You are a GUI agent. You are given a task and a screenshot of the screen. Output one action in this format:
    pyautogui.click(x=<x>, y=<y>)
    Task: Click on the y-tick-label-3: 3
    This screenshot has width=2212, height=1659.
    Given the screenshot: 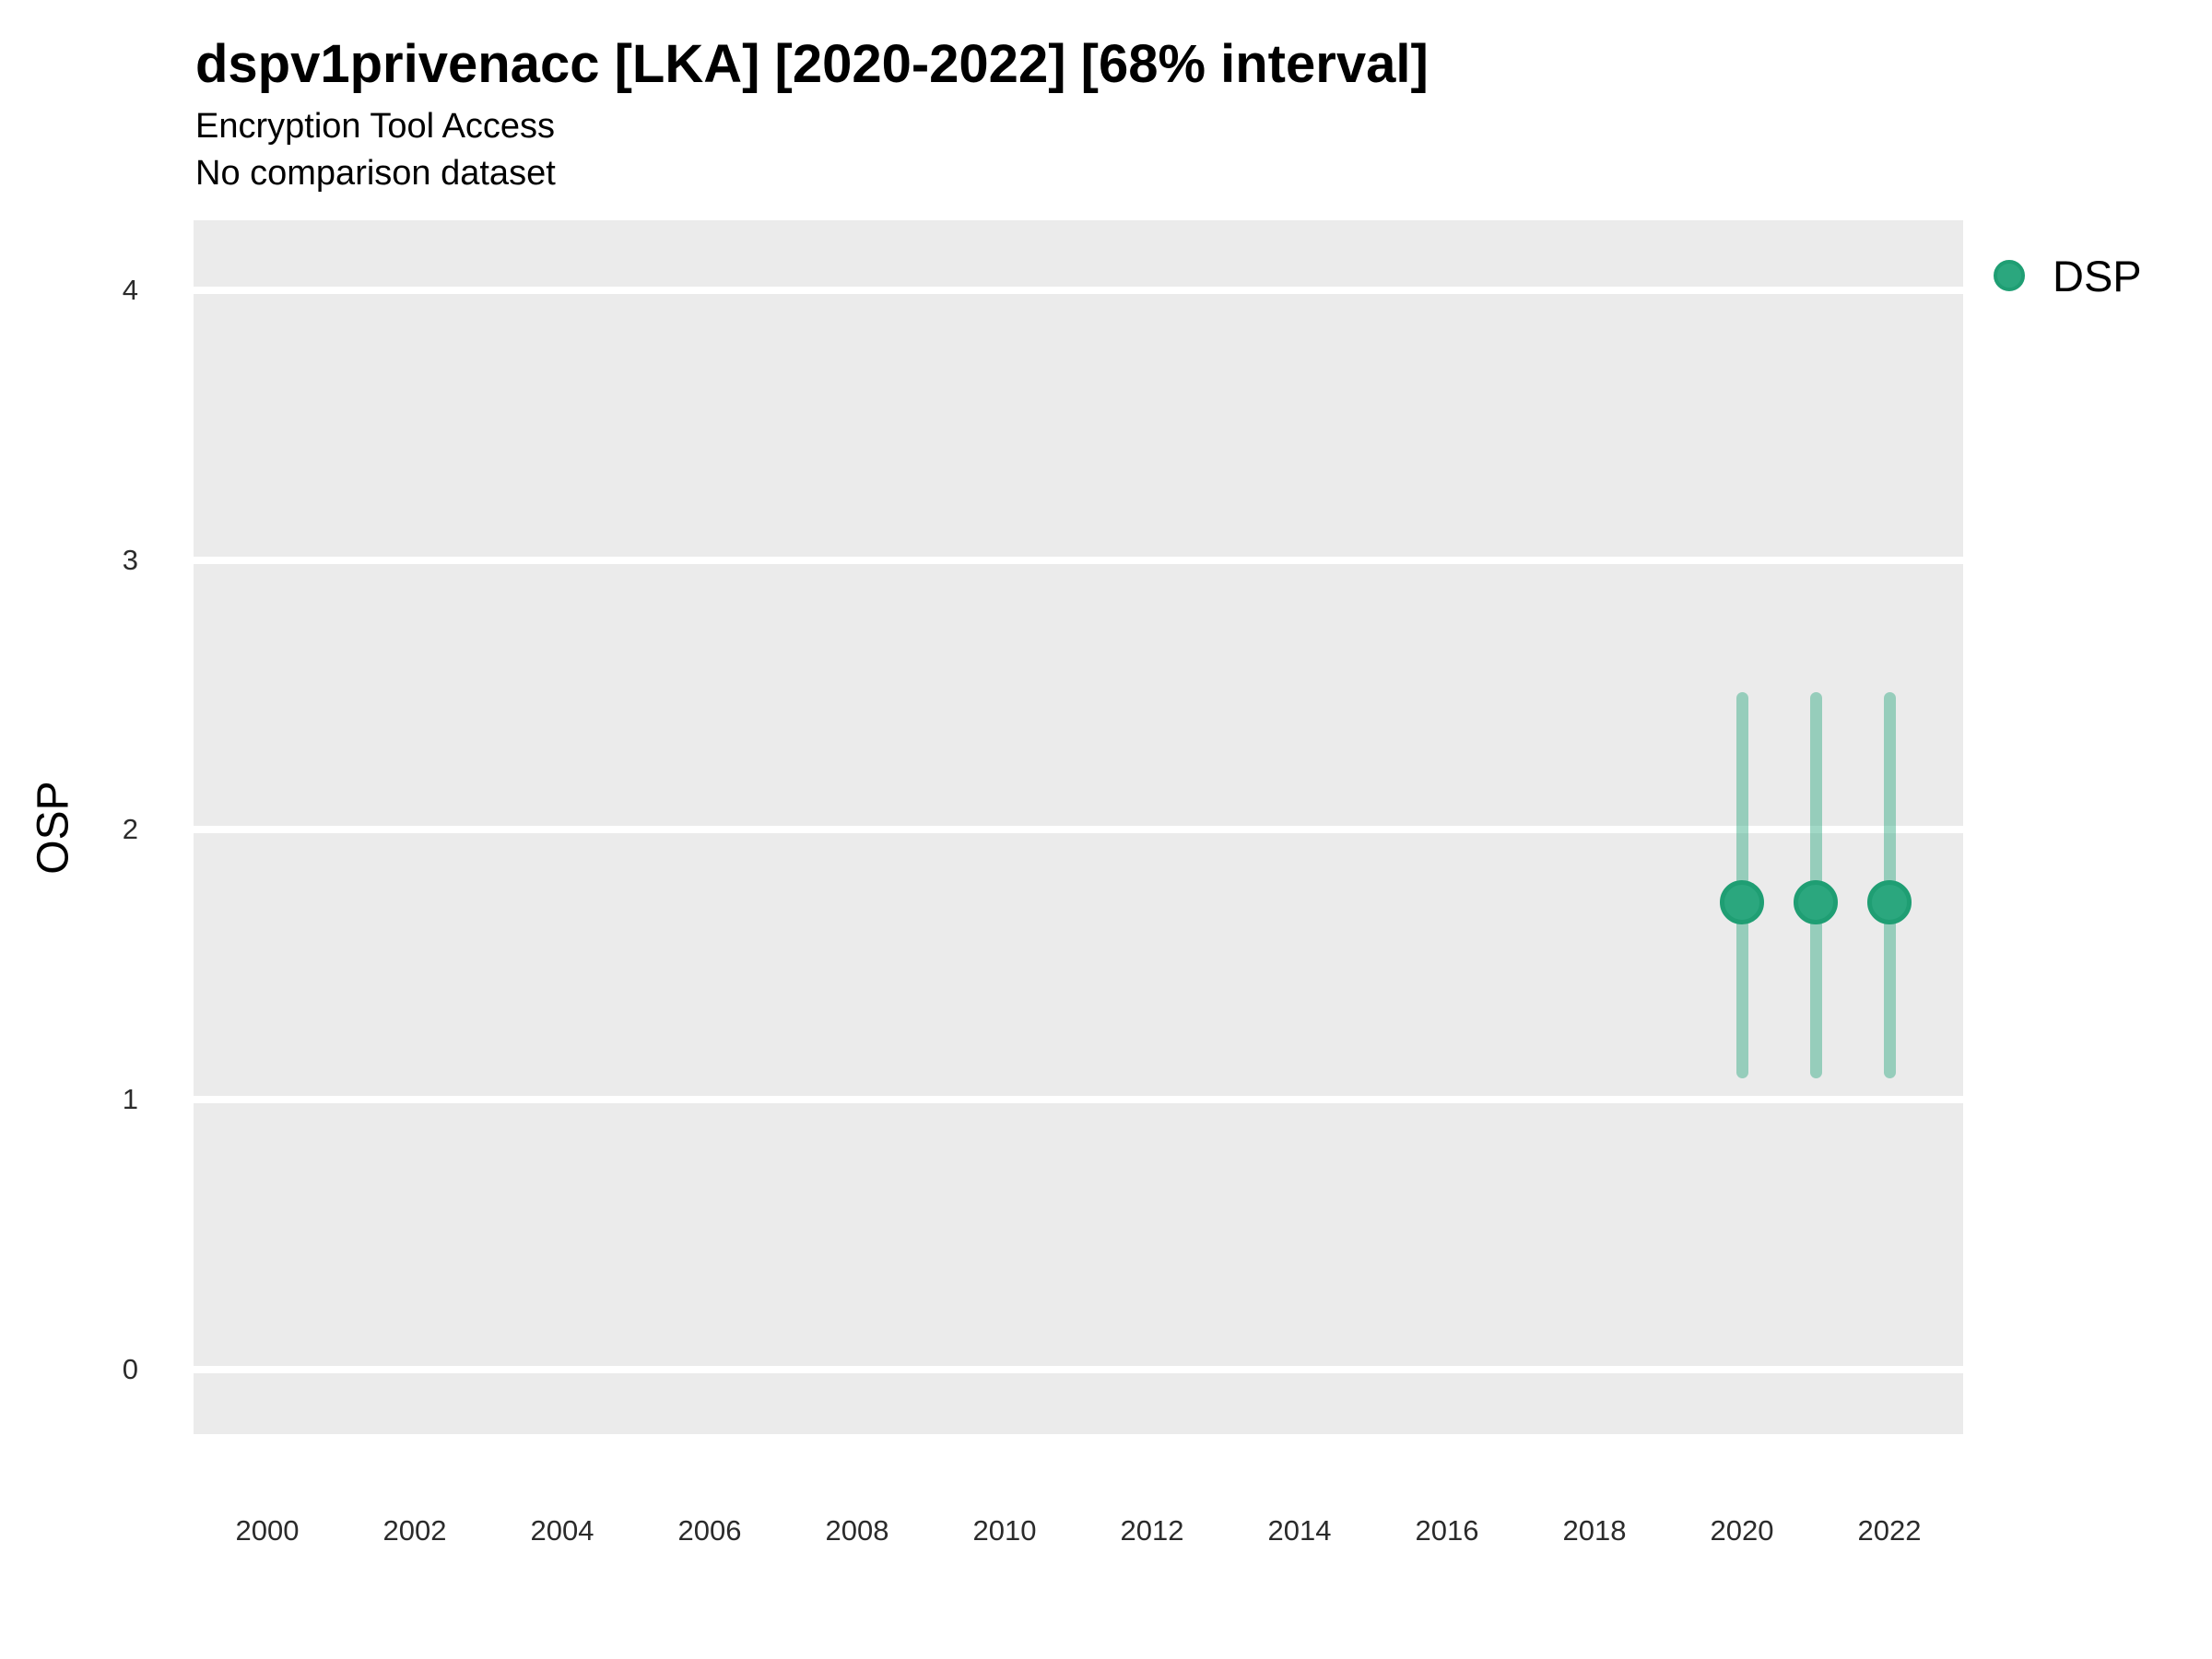 What is the action you would take?
    pyautogui.click(x=130, y=559)
    